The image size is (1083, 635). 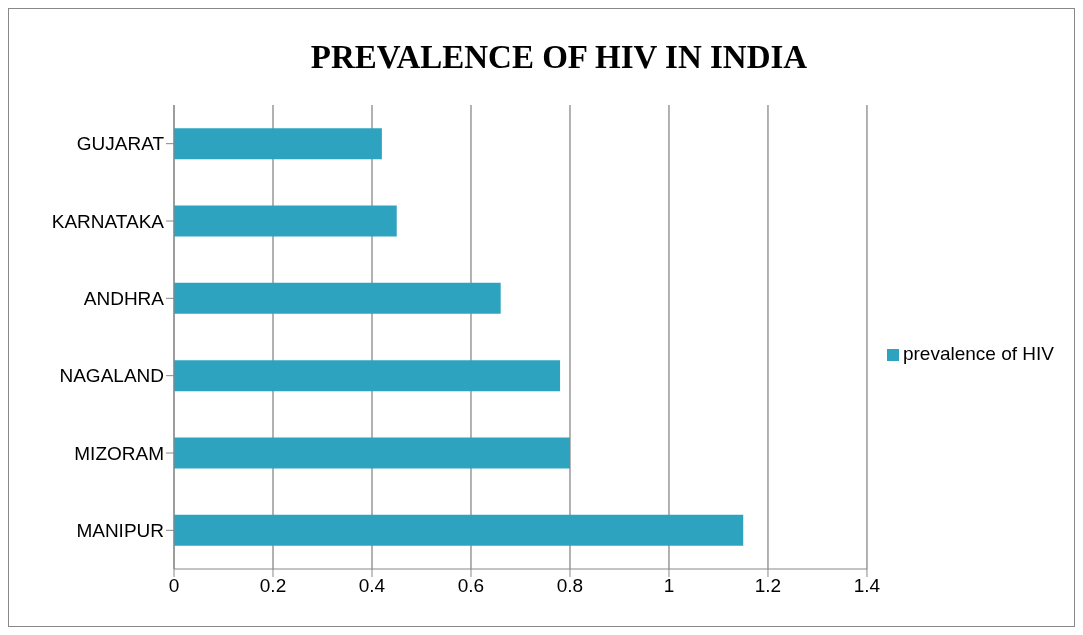 I want to click on legend-label: prevalence of HIV, so click(x=978, y=353).